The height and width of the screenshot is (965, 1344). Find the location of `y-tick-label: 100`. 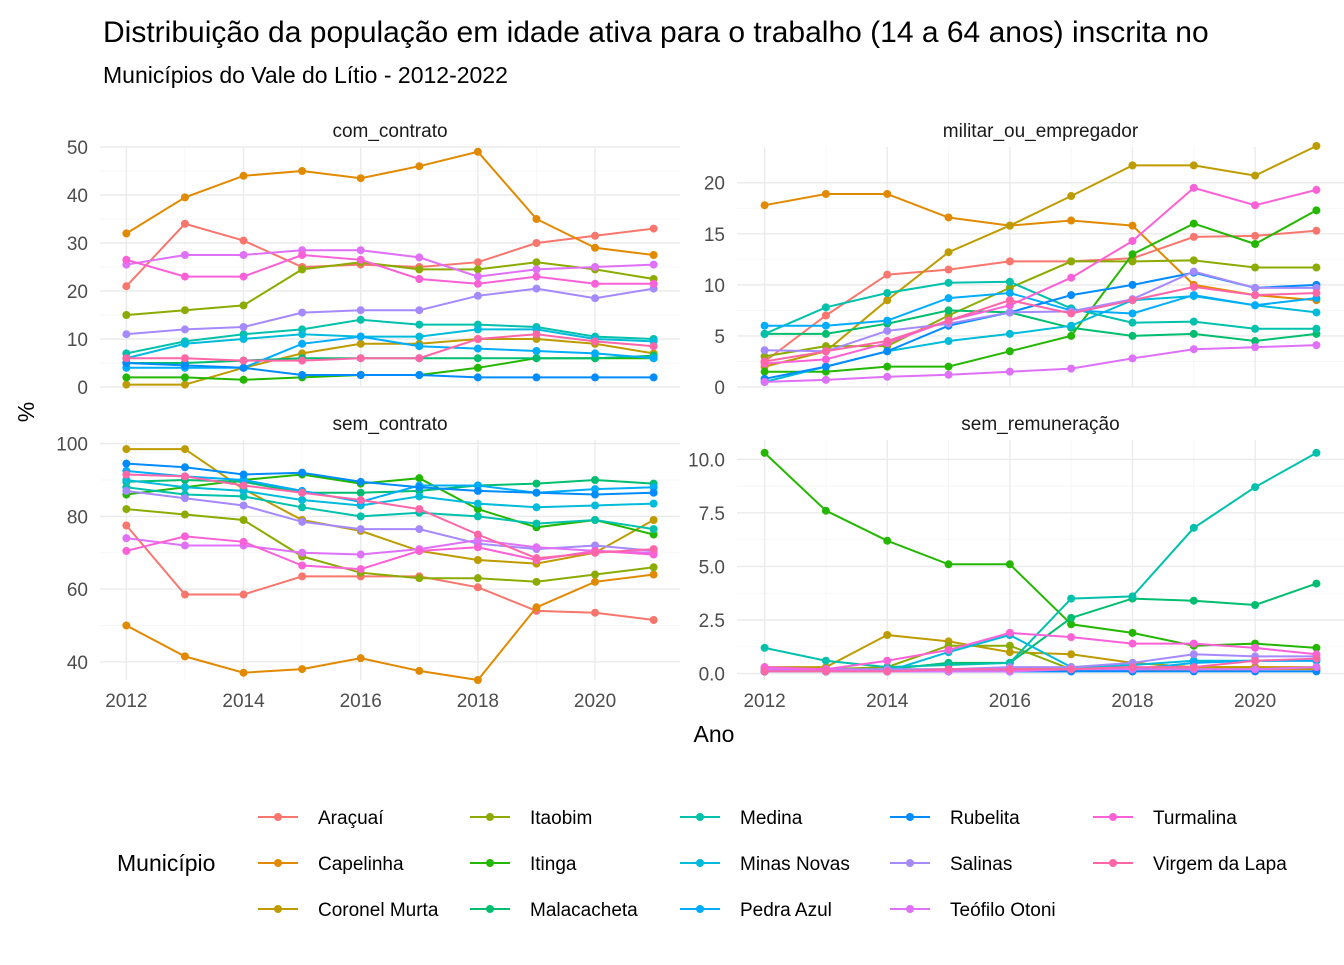

y-tick-label: 100 is located at coordinates (72, 445).